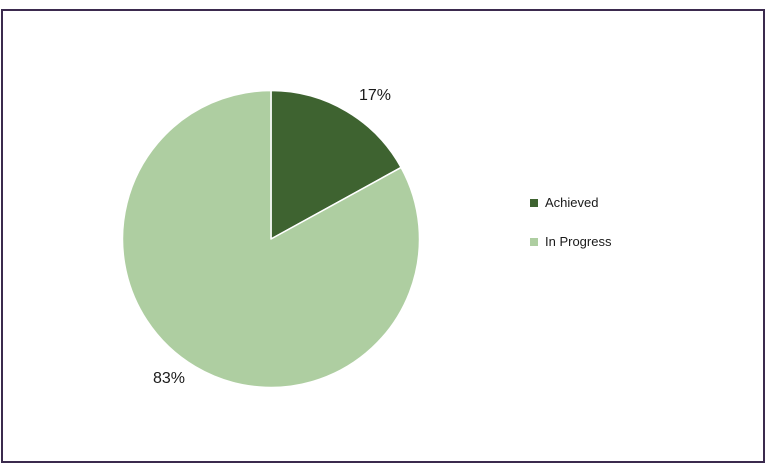 The width and height of the screenshot is (768, 471). Describe the element at coordinates (375, 95) in the screenshot. I see `data-label-achieved: 17%` at that location.